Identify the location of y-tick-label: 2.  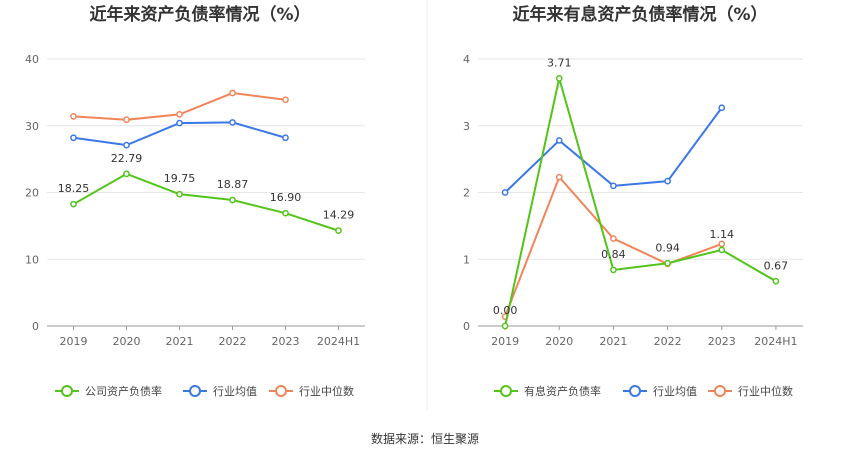
(466, 193).